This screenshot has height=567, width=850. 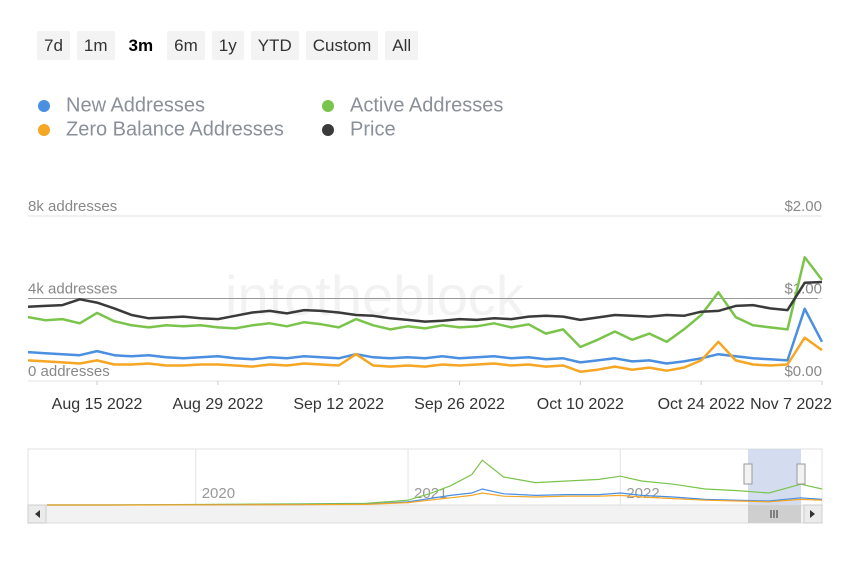 I want to click on range-selector: 7d 1m 3m 6m 1y YTD Custom All, so click(x=228, y=45).